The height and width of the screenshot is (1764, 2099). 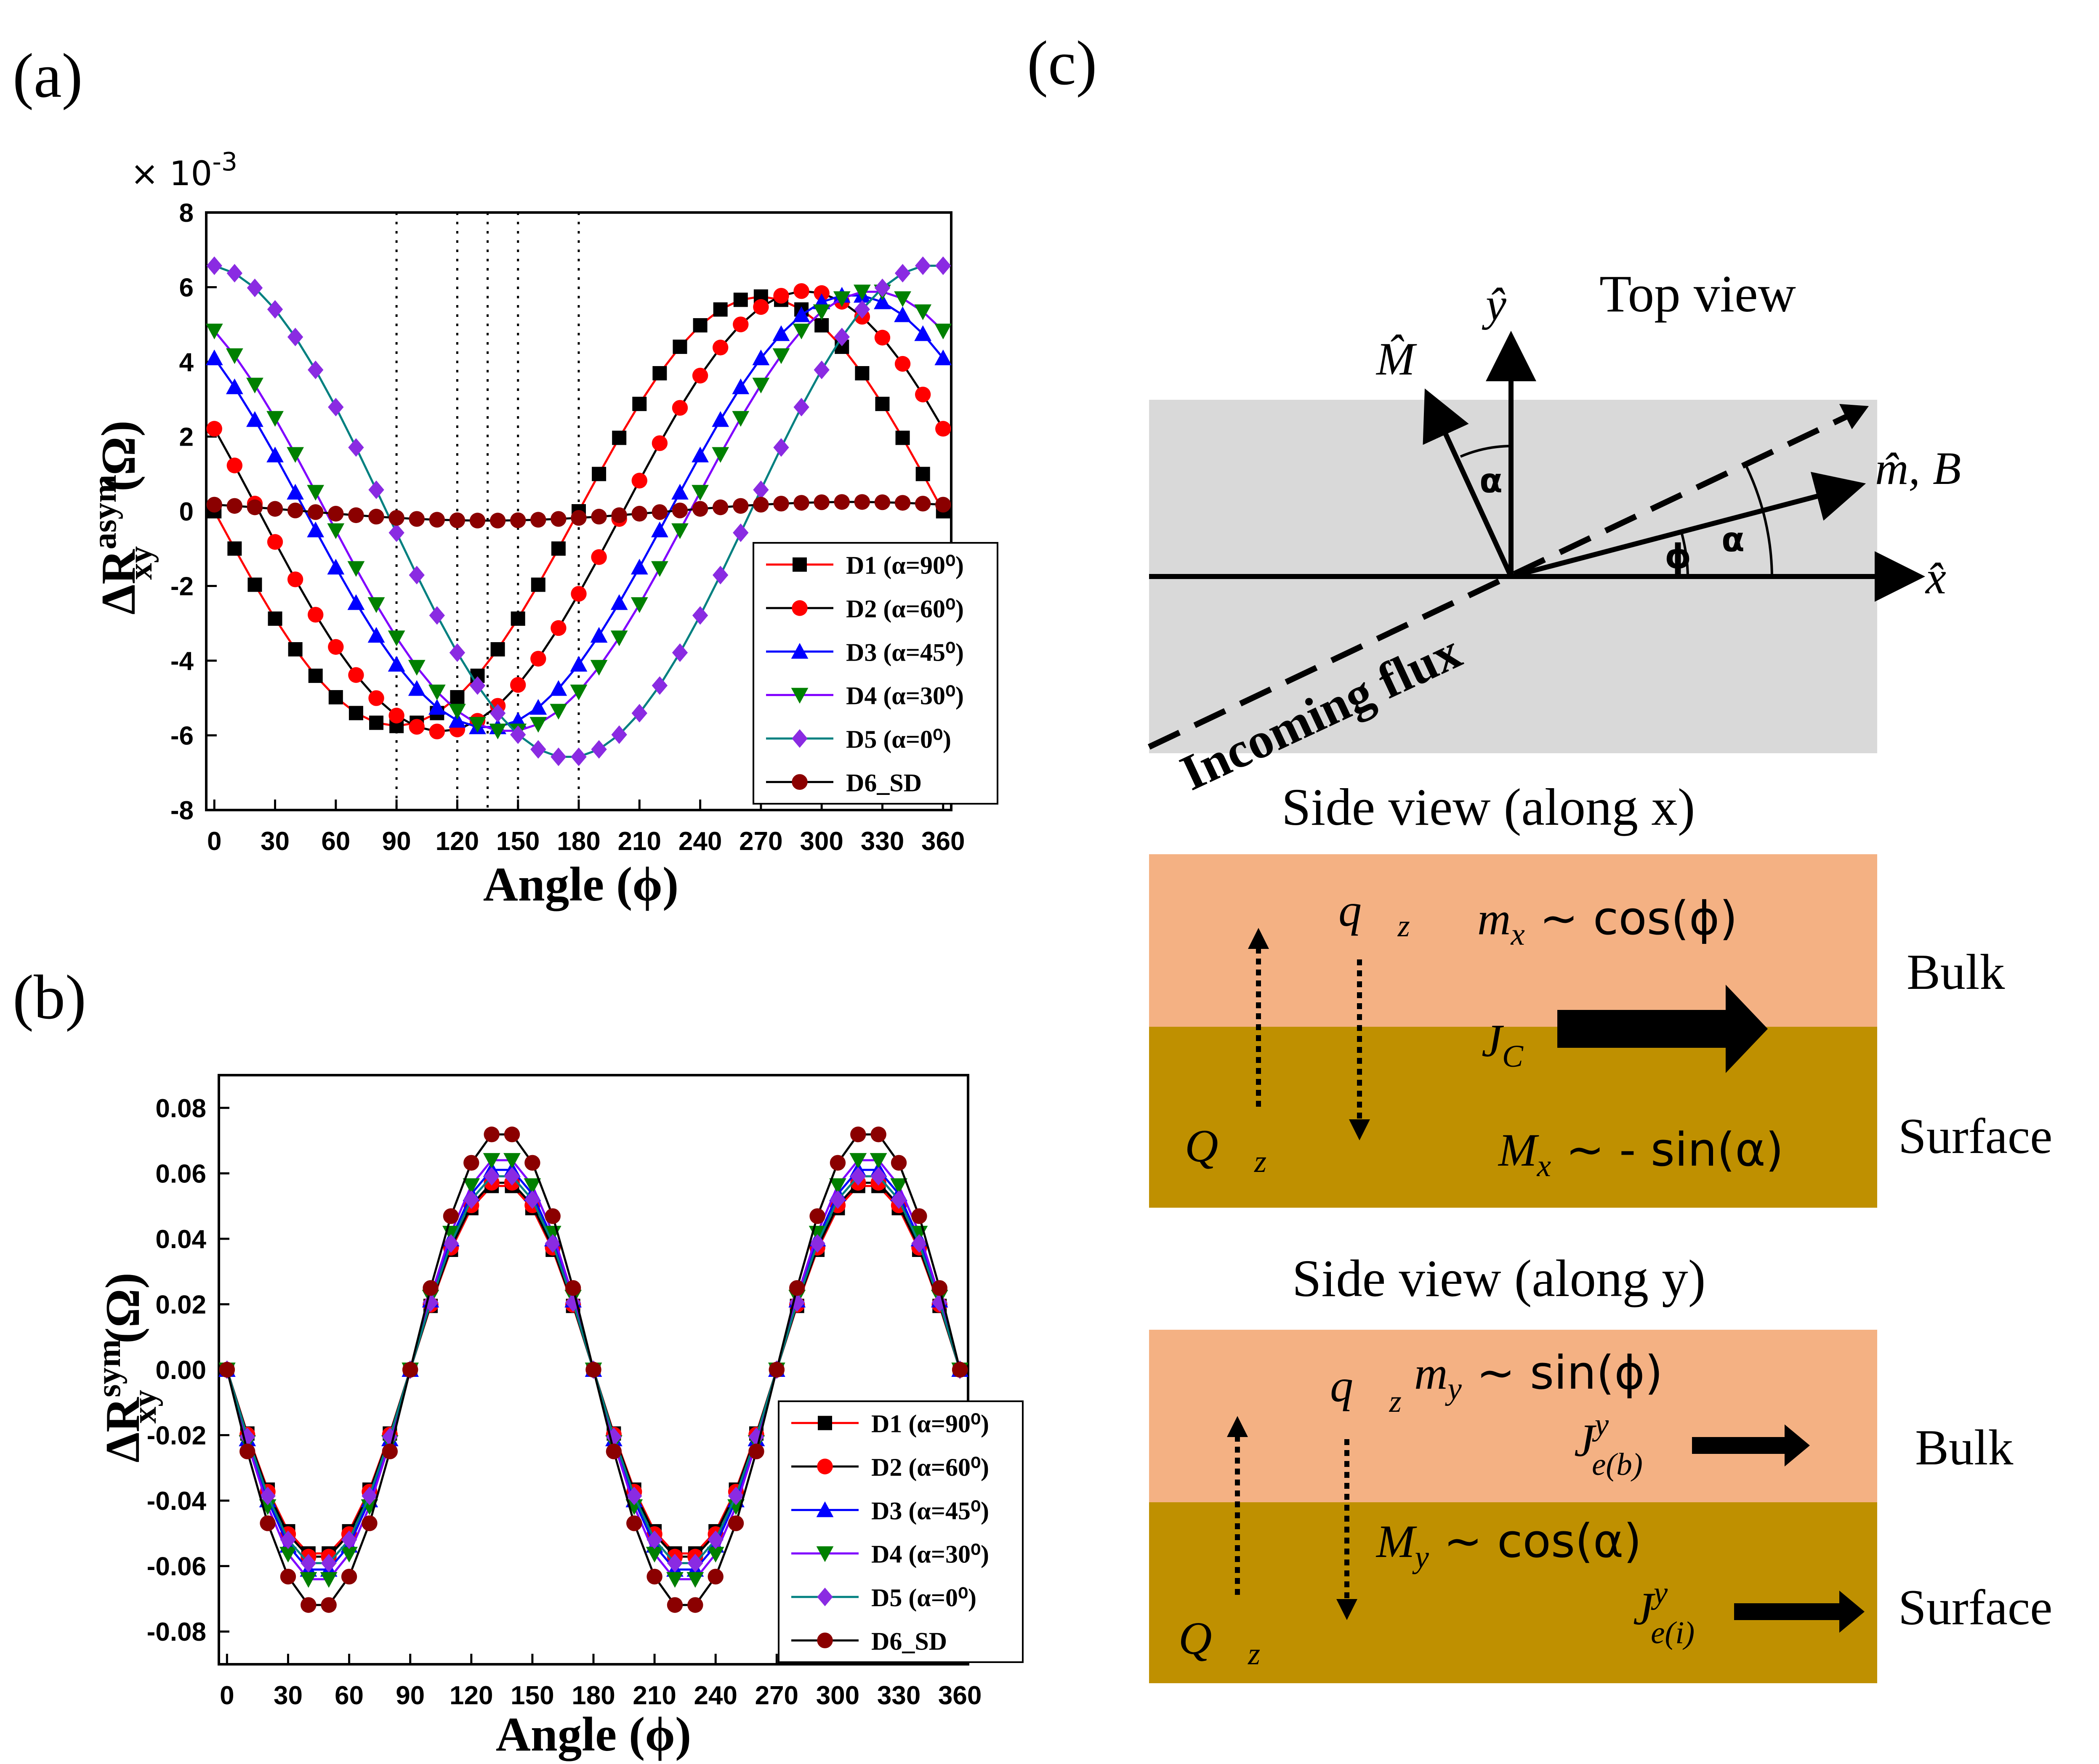 What do you see at coordinates (1975, 1136) in the screenshot?
I see `side-x-surface-label: Surface` at bounding box center [1975, 1136].